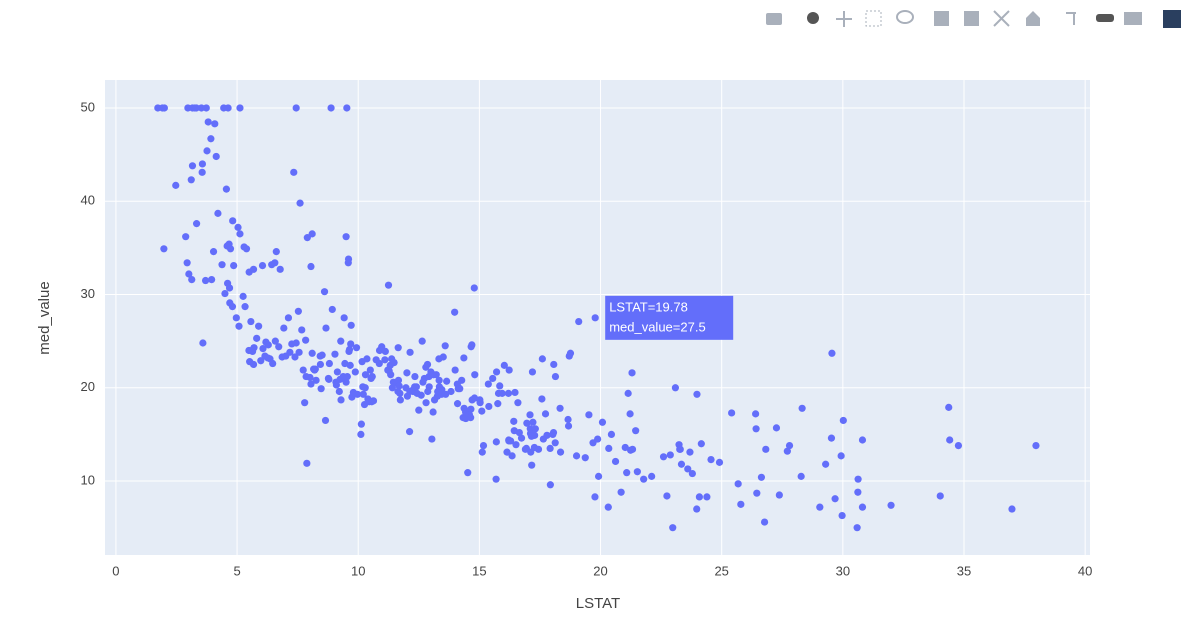  What do you see at coordinates (598, 603) in the screenshot?
I see `x-axis-title: LSTAT` at bounding box center [598, 603].